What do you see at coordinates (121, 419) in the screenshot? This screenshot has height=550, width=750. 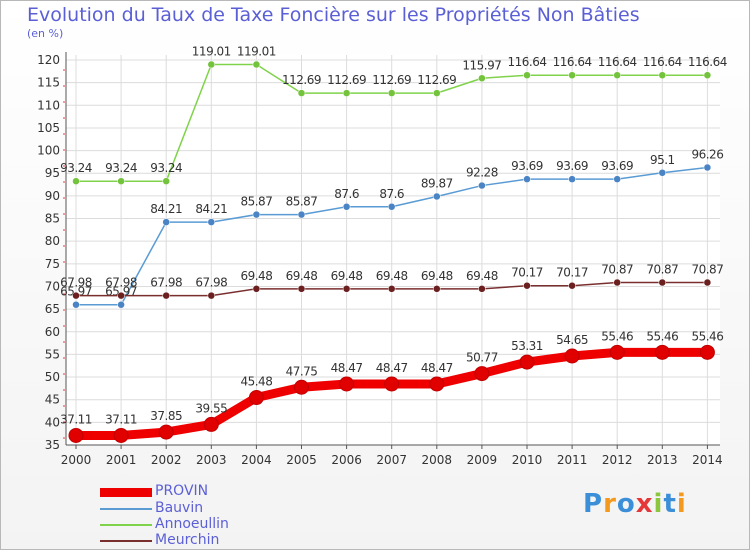 I see `data-label-provin: 37.11` at bounding box center [121, 419].